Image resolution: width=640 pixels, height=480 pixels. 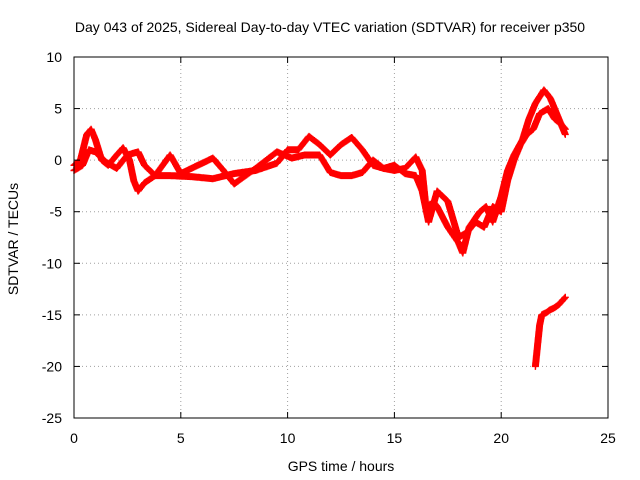 What do you see at coordinates (52, 418) in the screenshot?
I see `y-tick-label: -25` at bounding box center [52, 418].